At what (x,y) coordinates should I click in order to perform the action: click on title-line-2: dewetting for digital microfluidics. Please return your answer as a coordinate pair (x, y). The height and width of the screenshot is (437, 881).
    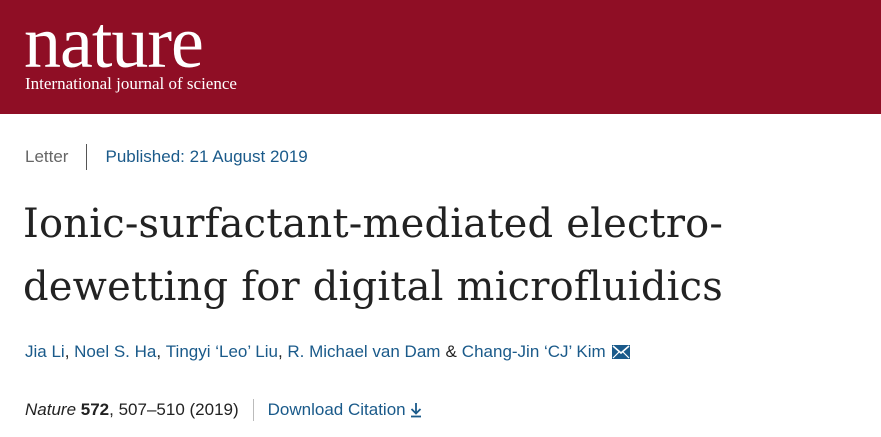
    Looking at the image, I should click on (373, 287).